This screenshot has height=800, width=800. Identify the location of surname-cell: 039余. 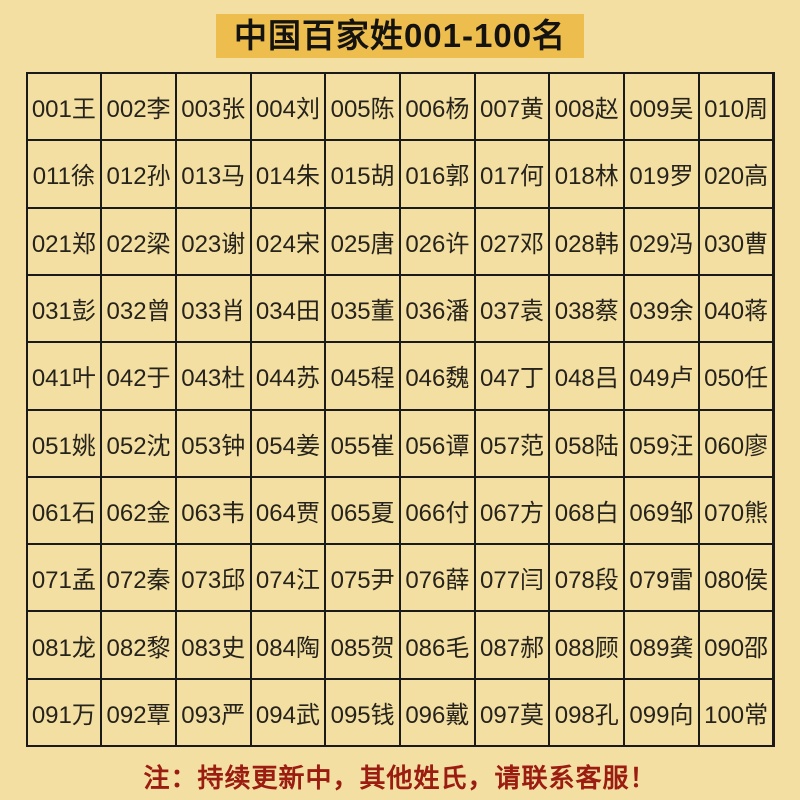
(661, 308).